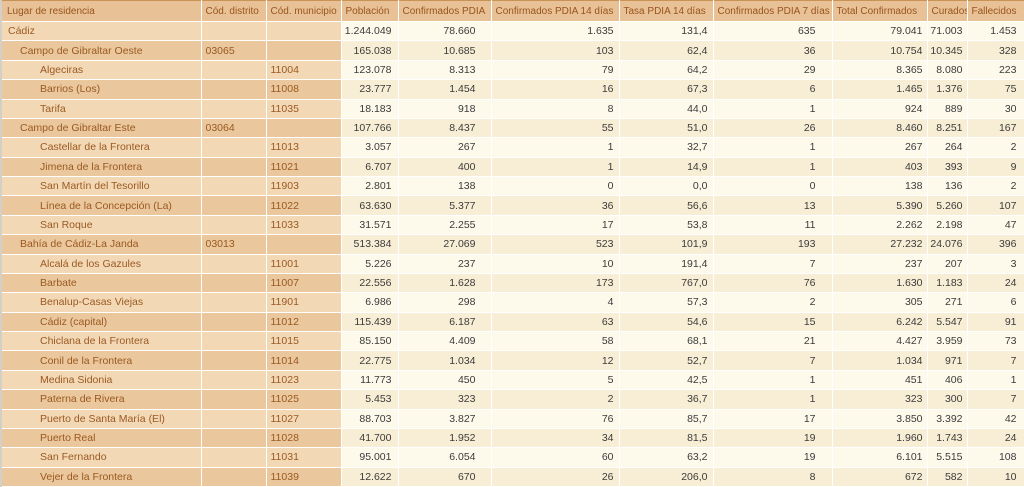  Describe the element at coordinates (555, 186) in the screenshot. I see `cell-confirmados-pdia-14-dias: 0` at that location.